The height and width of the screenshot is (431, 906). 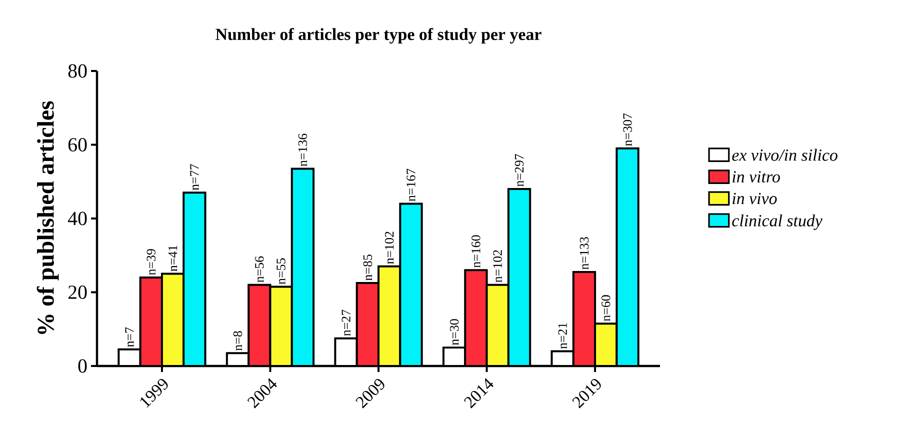 I want to click on annotation: n=30, so click(x=454, y=332).